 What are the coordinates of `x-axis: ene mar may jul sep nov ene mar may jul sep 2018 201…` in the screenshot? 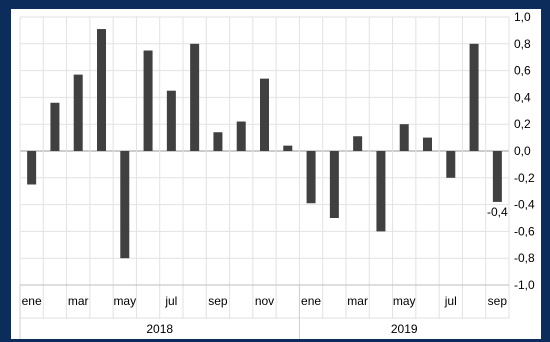 It's located at (264, 311).